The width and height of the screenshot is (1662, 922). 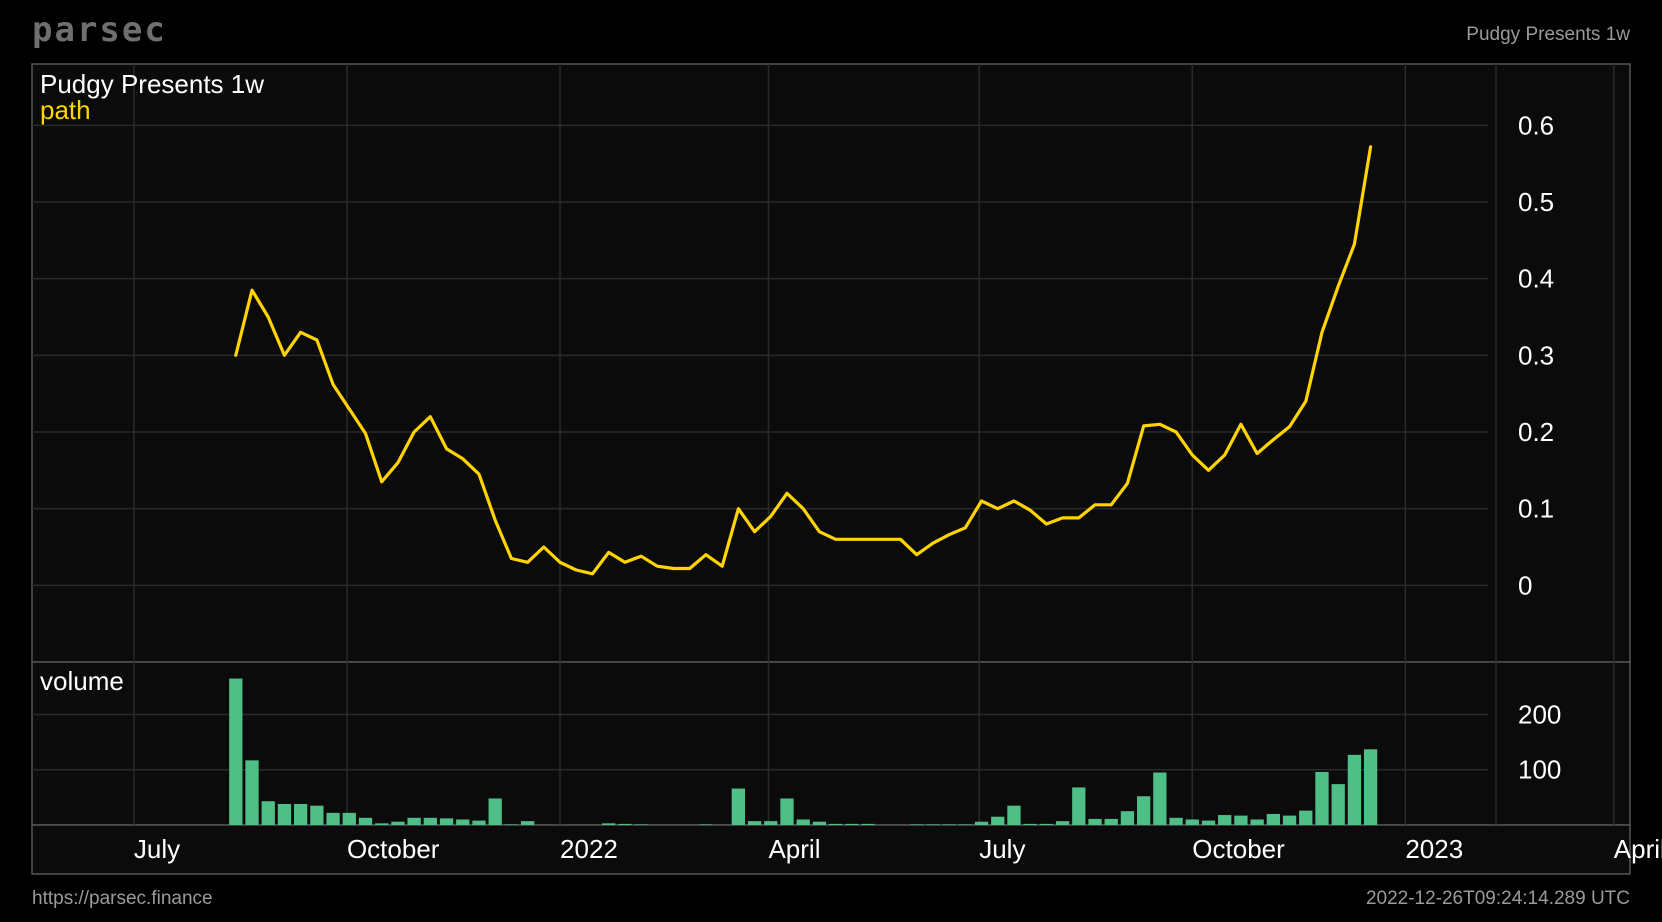 What do you see at coordinates (1539, 770) in the screenshot?
I see `volume-y-tick-label: 100` at bounding box center [1539, 770].